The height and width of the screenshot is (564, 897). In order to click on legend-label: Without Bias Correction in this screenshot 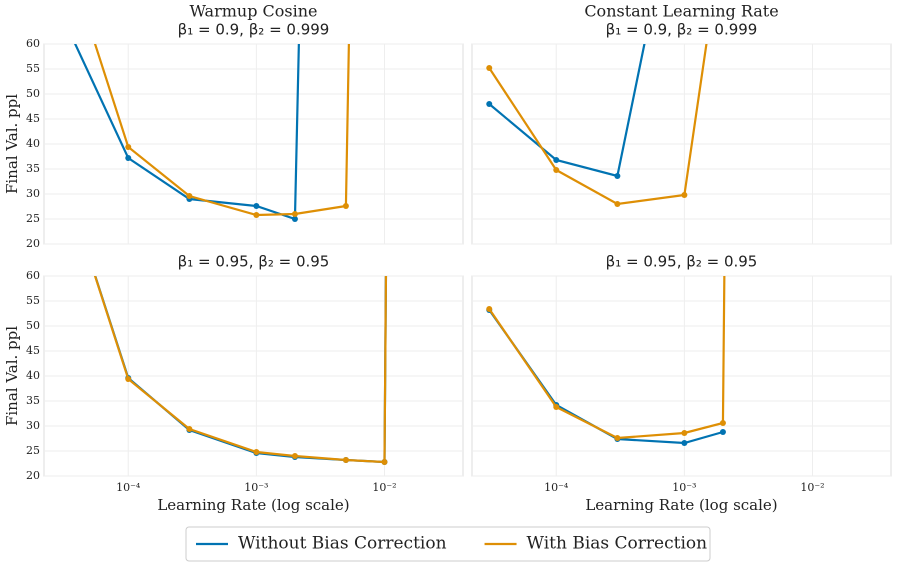, I will do `click(342, 544)`.